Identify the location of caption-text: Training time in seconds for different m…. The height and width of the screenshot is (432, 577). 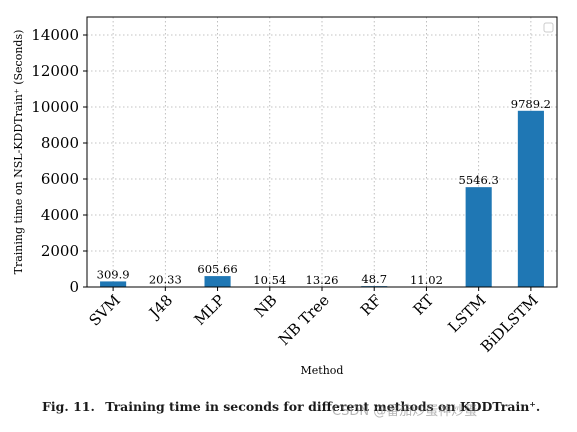
(323, 406).